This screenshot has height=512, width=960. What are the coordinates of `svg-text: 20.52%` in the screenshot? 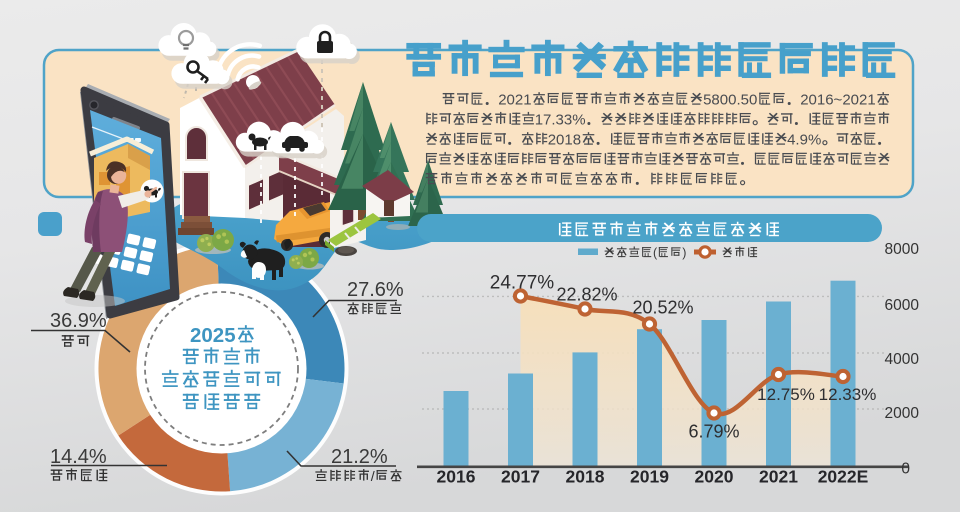 It's located at (662, 308).